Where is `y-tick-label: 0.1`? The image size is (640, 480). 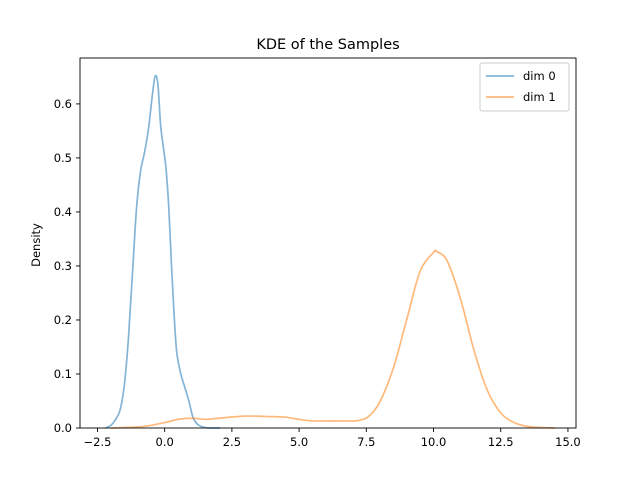
y-tick-label: 0.1 is located at coordinates (63, 374).